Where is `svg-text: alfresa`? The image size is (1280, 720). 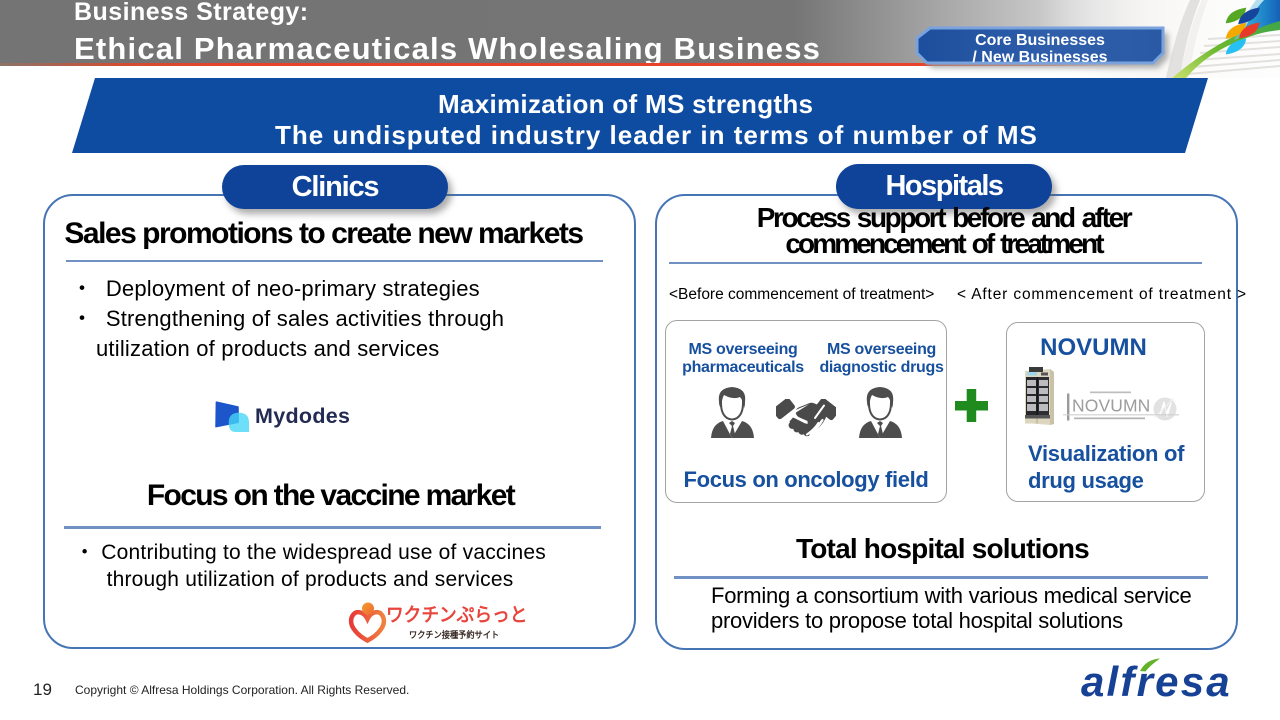
svg-text: alfresa is located at coordinates (1155, 680).